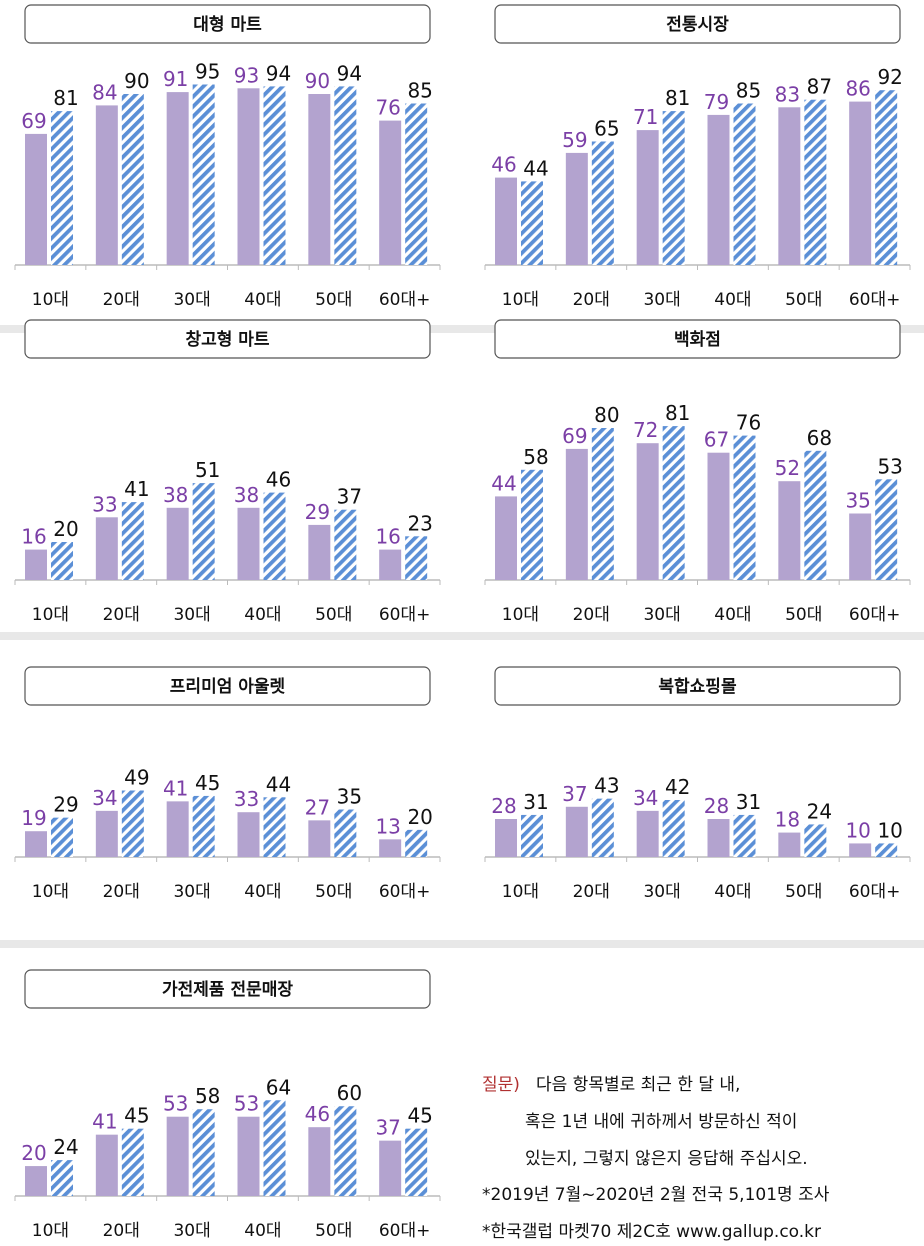 The height and width of the screenshot is (1246, 924). Describe the element at coordinates (33, 537) in the screenshot. I see `value-label: 16` at that location.